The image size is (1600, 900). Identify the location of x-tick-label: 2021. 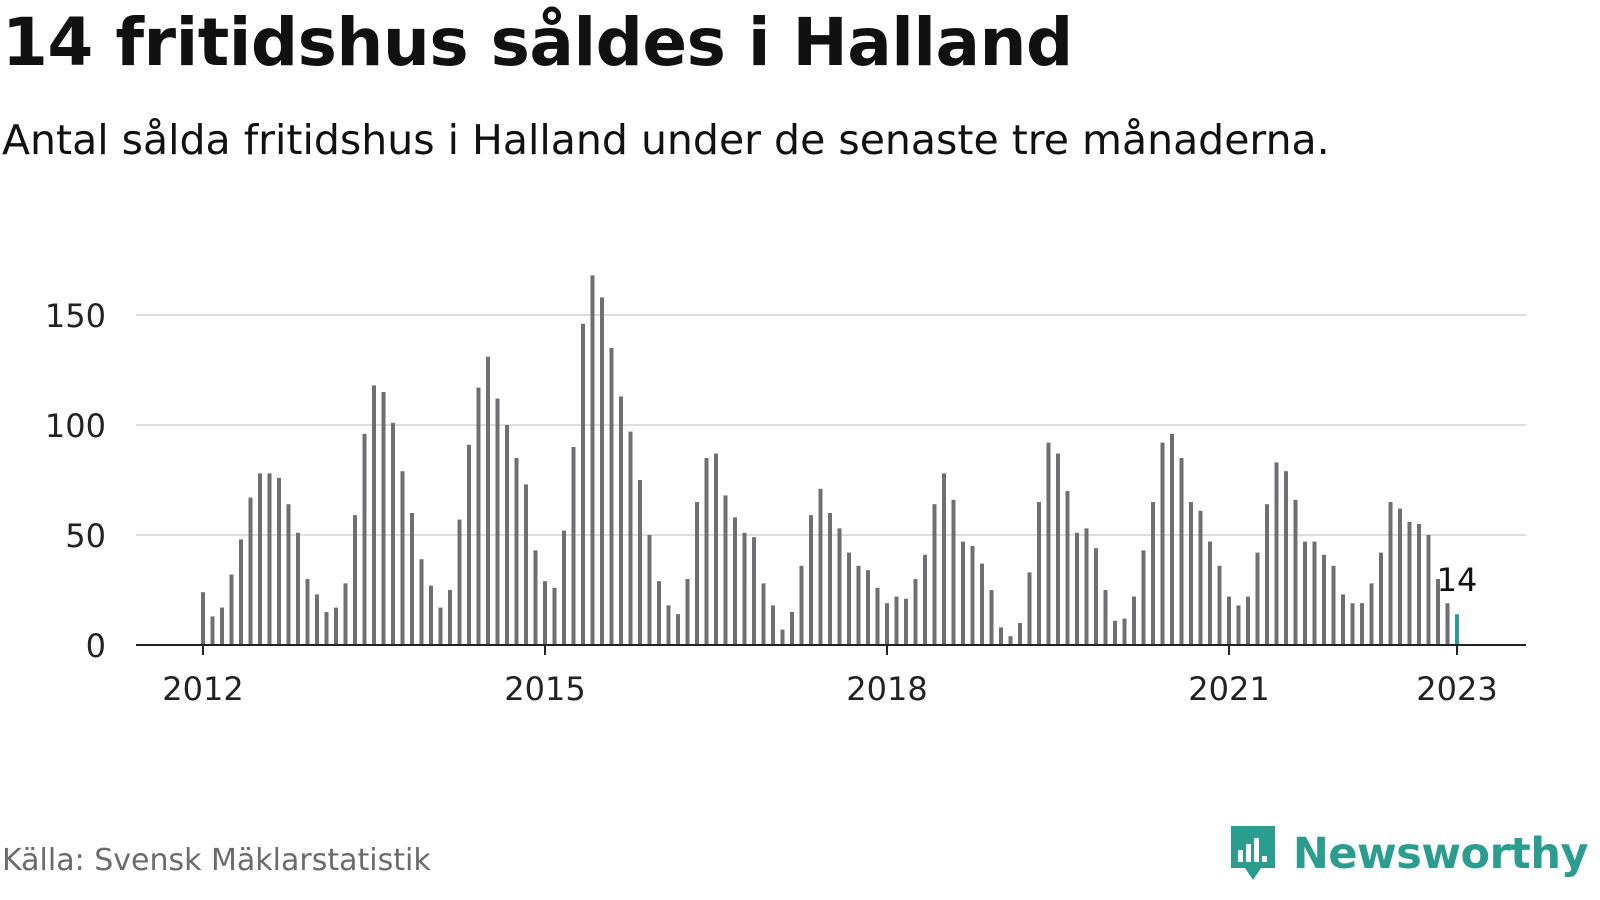
(1228, 689).